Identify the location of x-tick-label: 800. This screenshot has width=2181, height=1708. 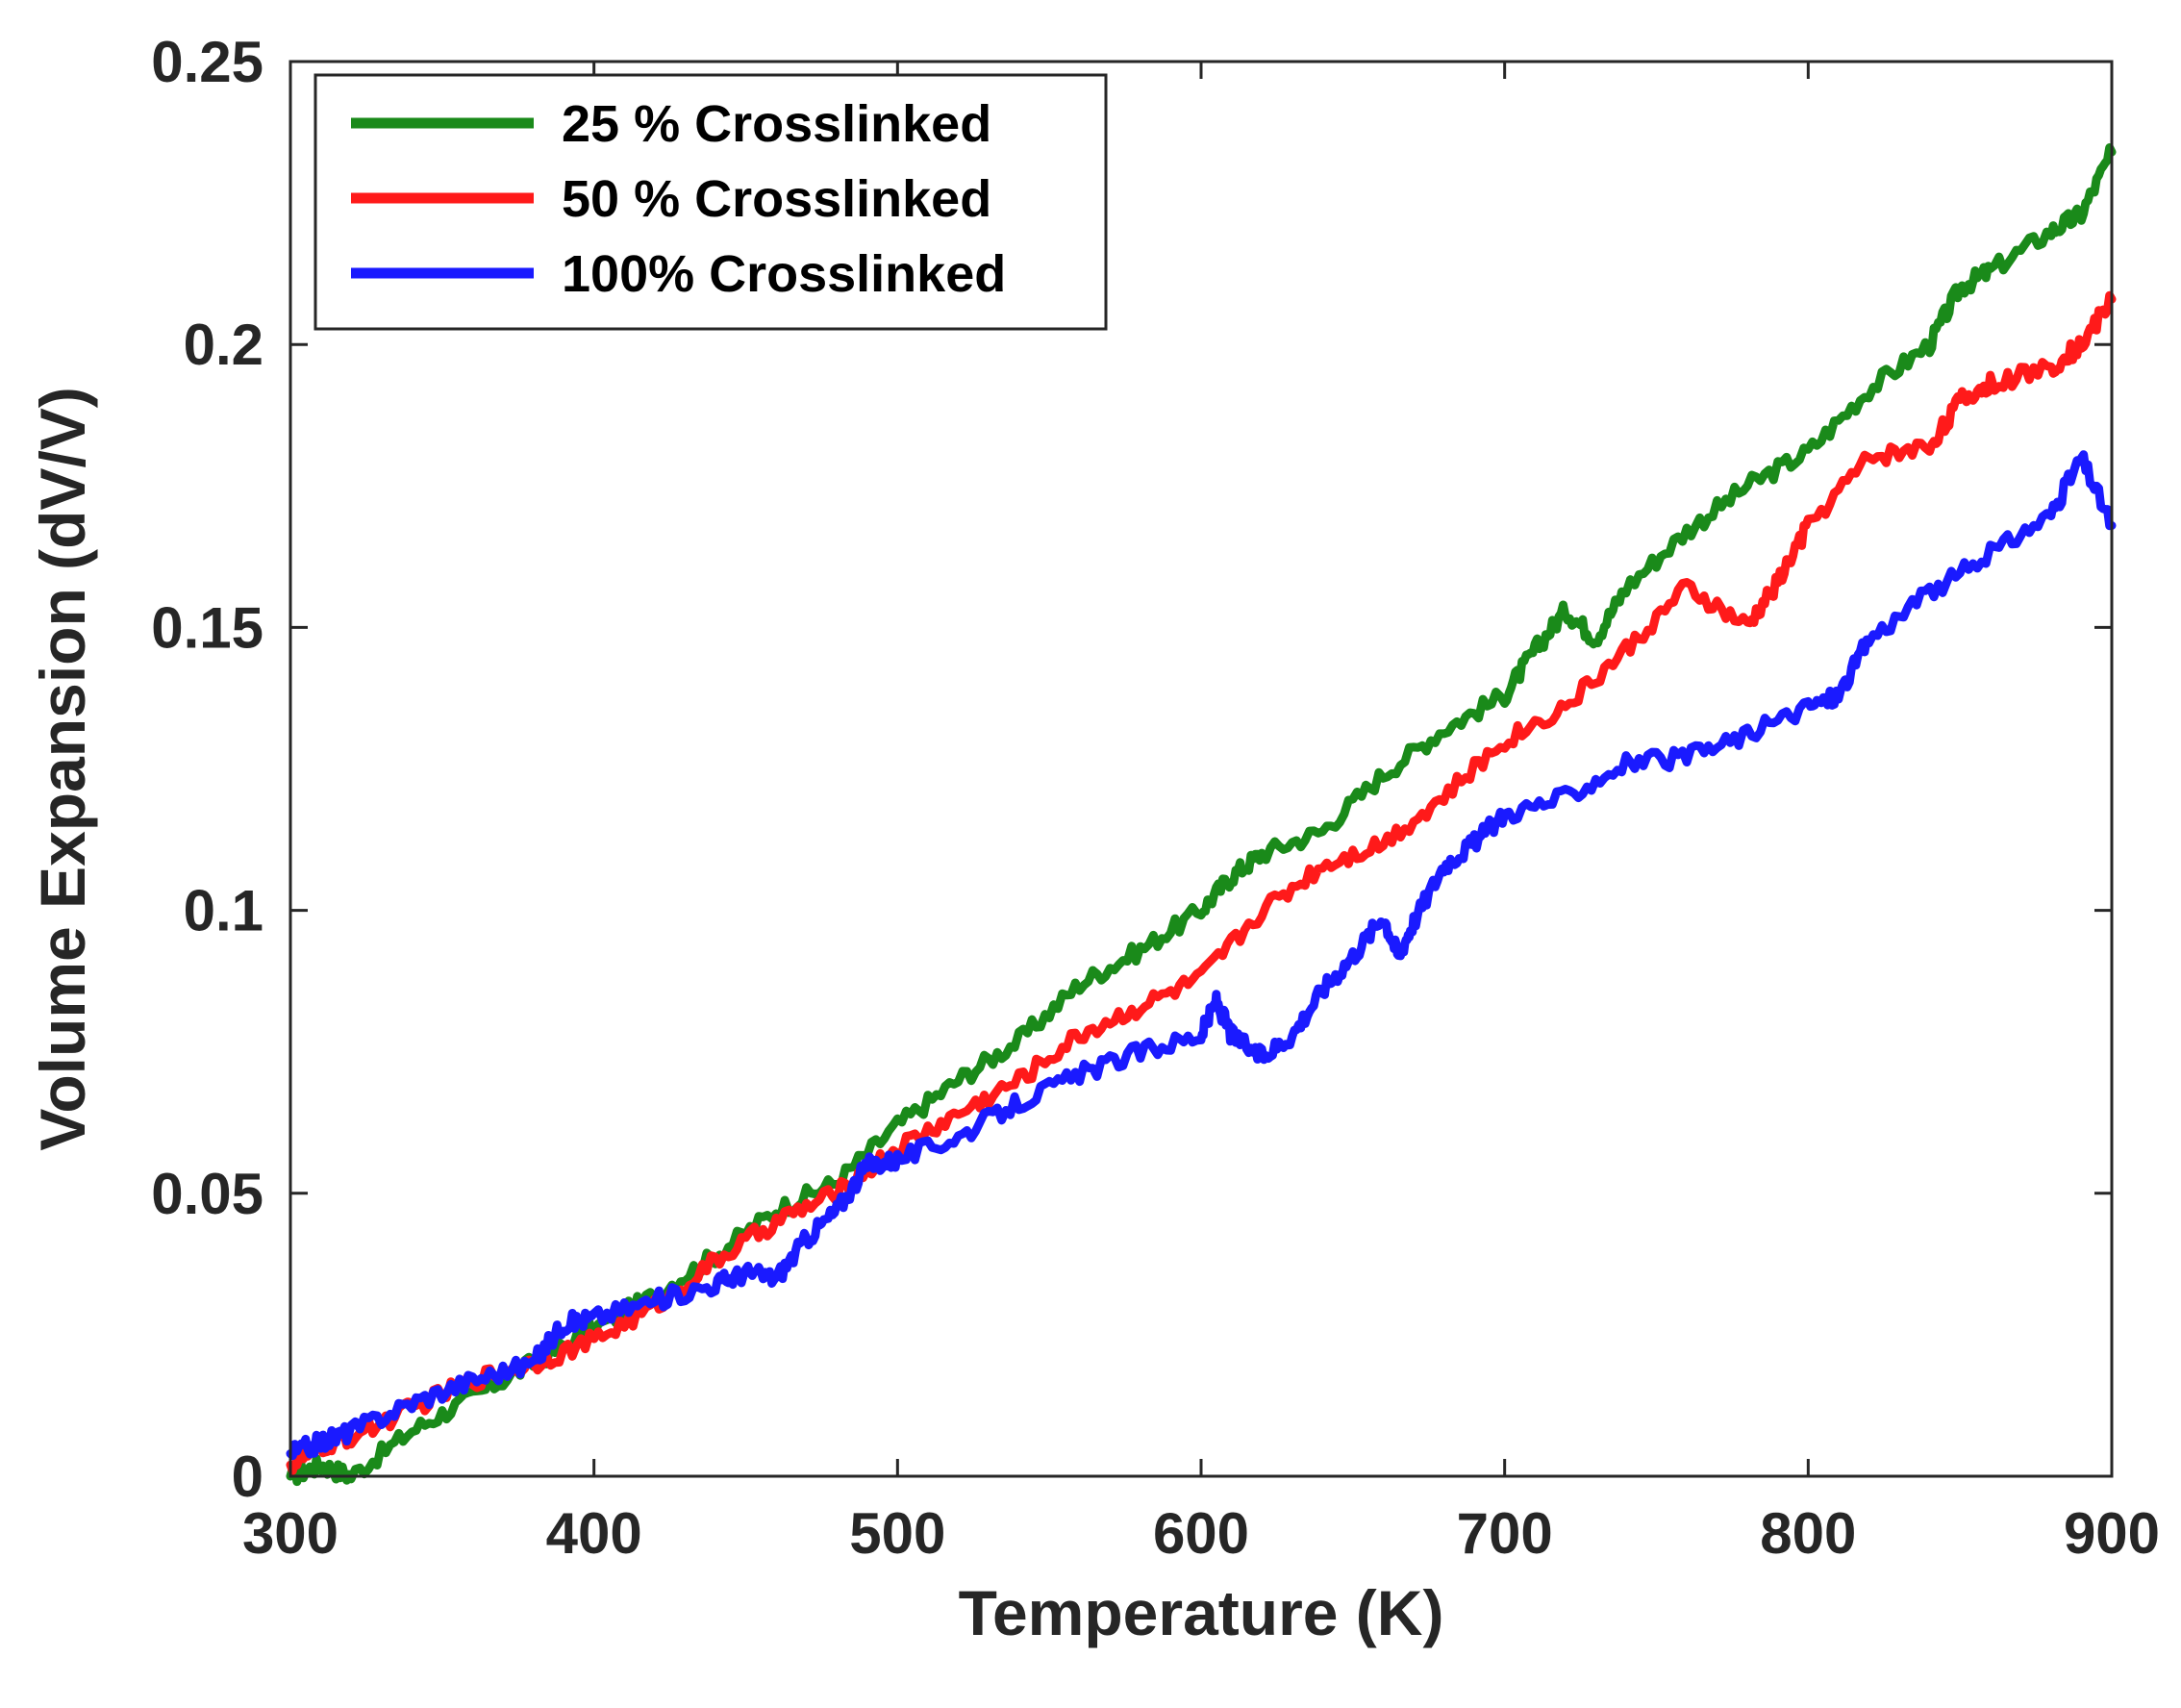
(1808, 1533).